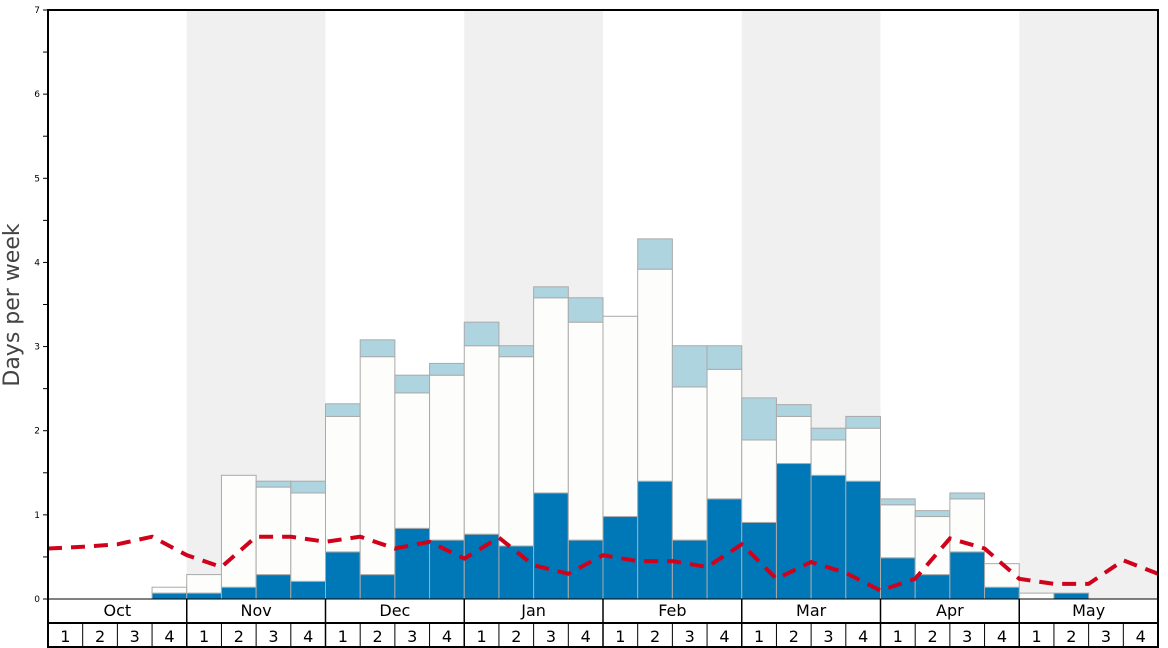 This screenshot has height=648, width=1168. What do you see at coordinates (37, 11) in the screenshot?
I see `y-tick-label: 7` at bounding box center [37, 11].